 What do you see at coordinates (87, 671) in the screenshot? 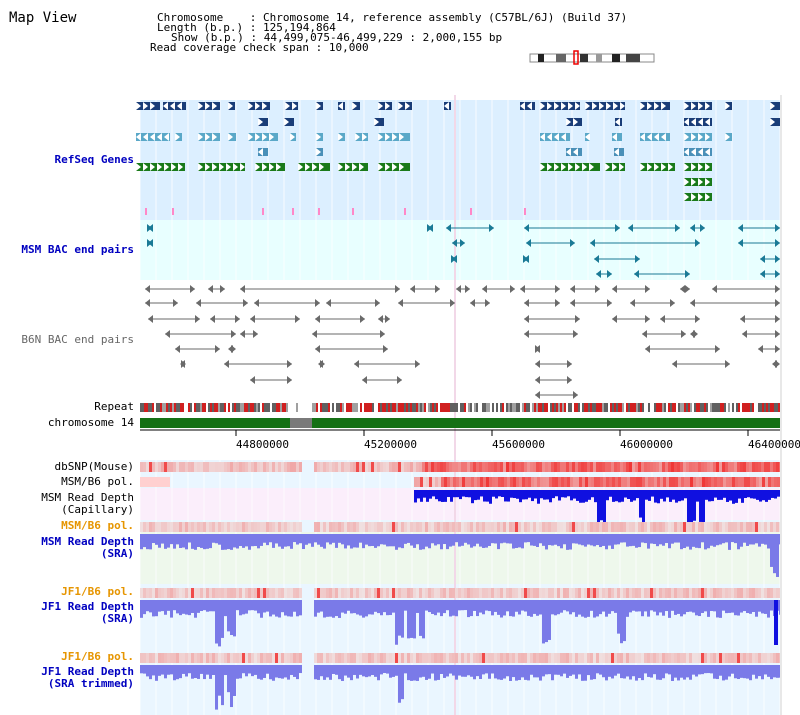
I see `track-label-jf1-depth-trimmed: JF1 Read Depth` at bounding box center [87, 671].